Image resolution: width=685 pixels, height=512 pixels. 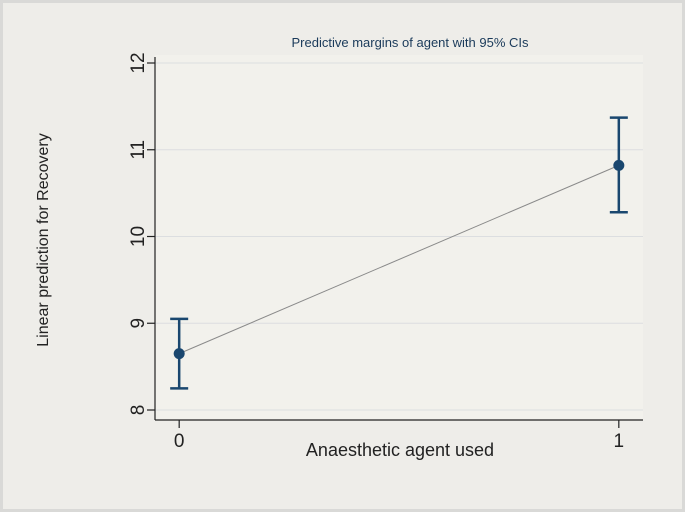 What do you see at coordinates (400, 450) in the screenshot?
I see `x-axis-title: Anaesthetic agent used` at bounding box center [400, 450].